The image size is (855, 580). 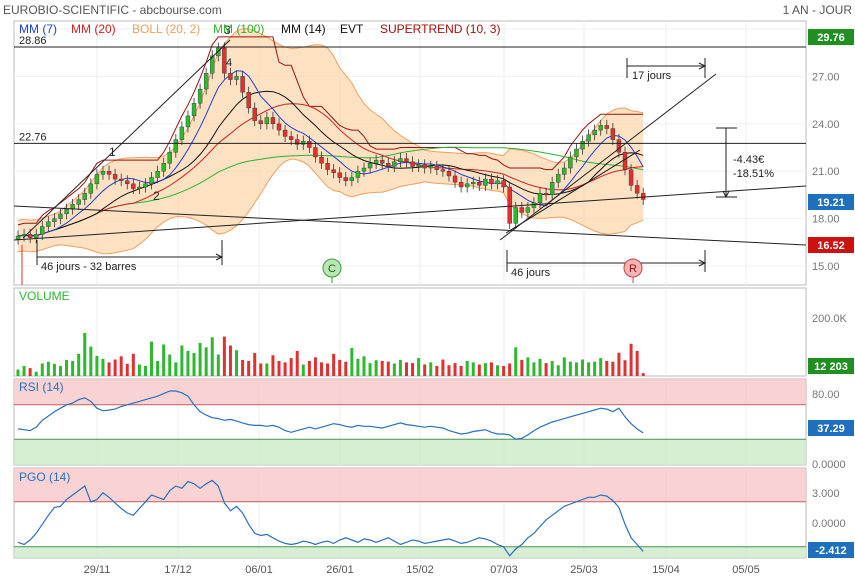 I want to click on duration-46-days-arrow, so click(x=702, y=263).